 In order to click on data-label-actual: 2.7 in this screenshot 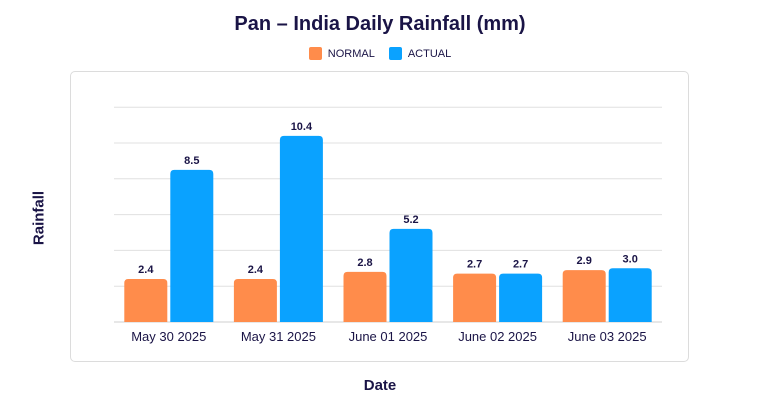, I will do `click(520, 265)`.